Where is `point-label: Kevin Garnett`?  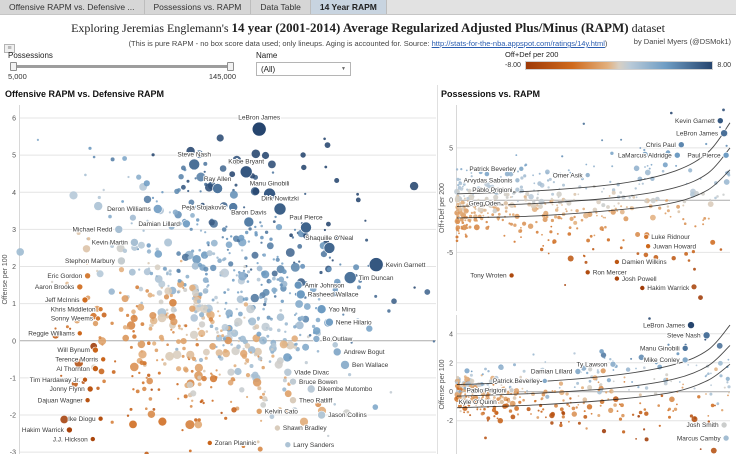 point-label: Kevin Garnett is located at coordinates (695, 121).